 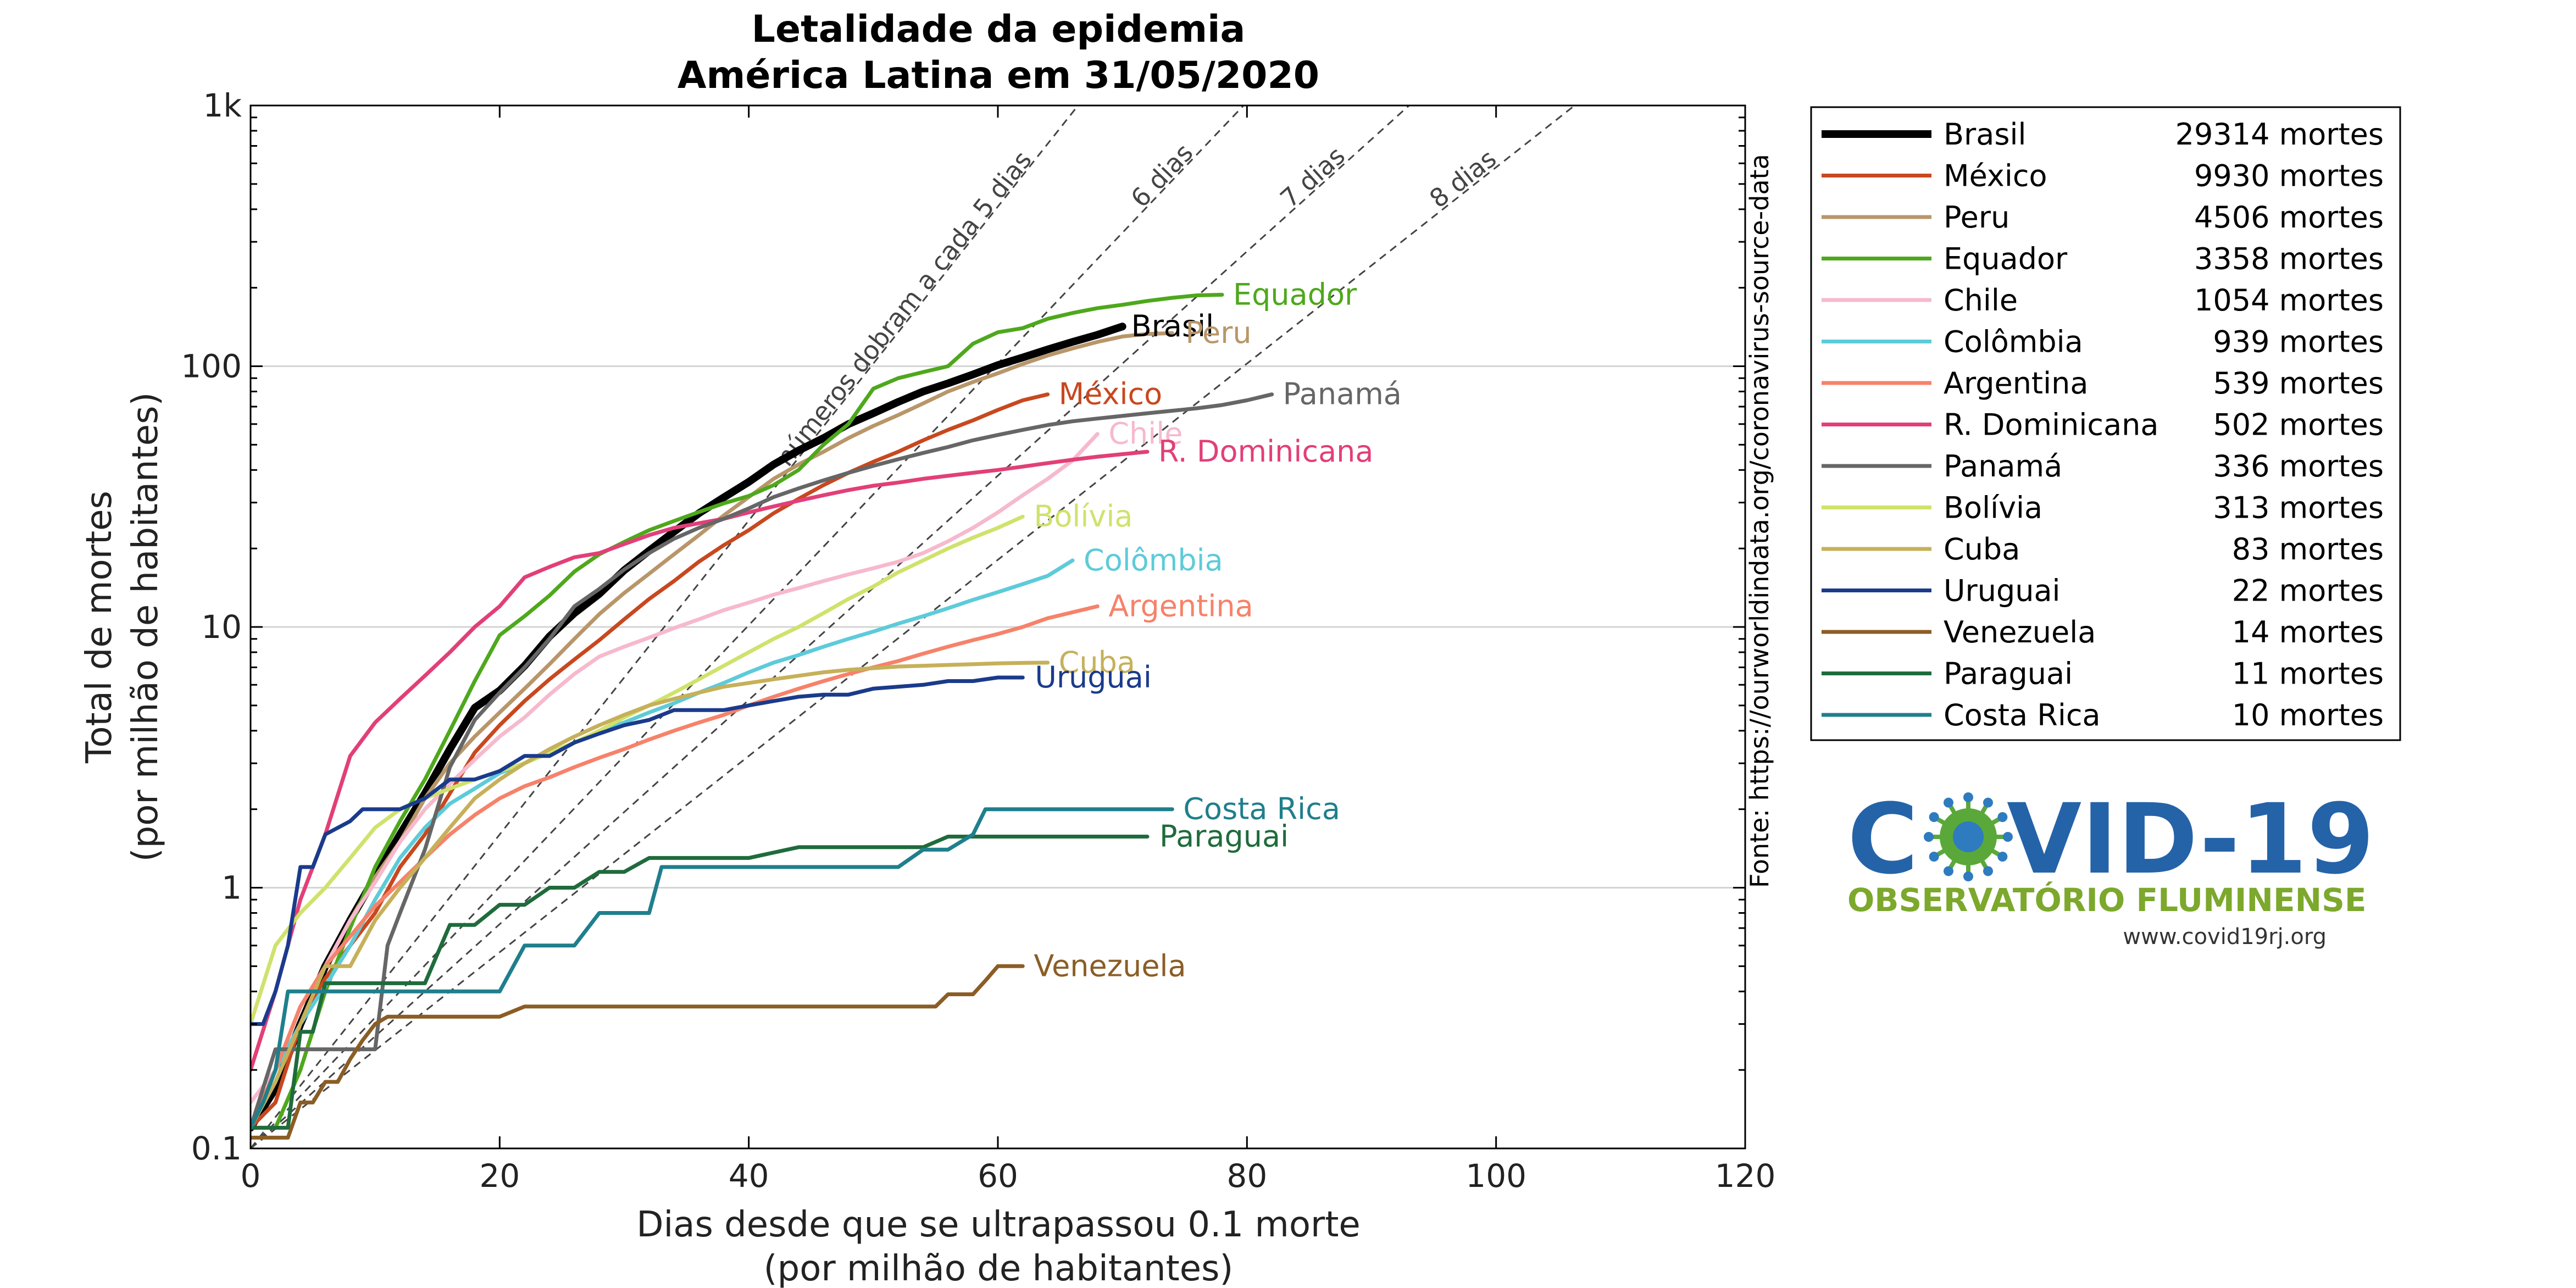 I want to click on series-label-m-xico: México, so click(x=1111, y=394).